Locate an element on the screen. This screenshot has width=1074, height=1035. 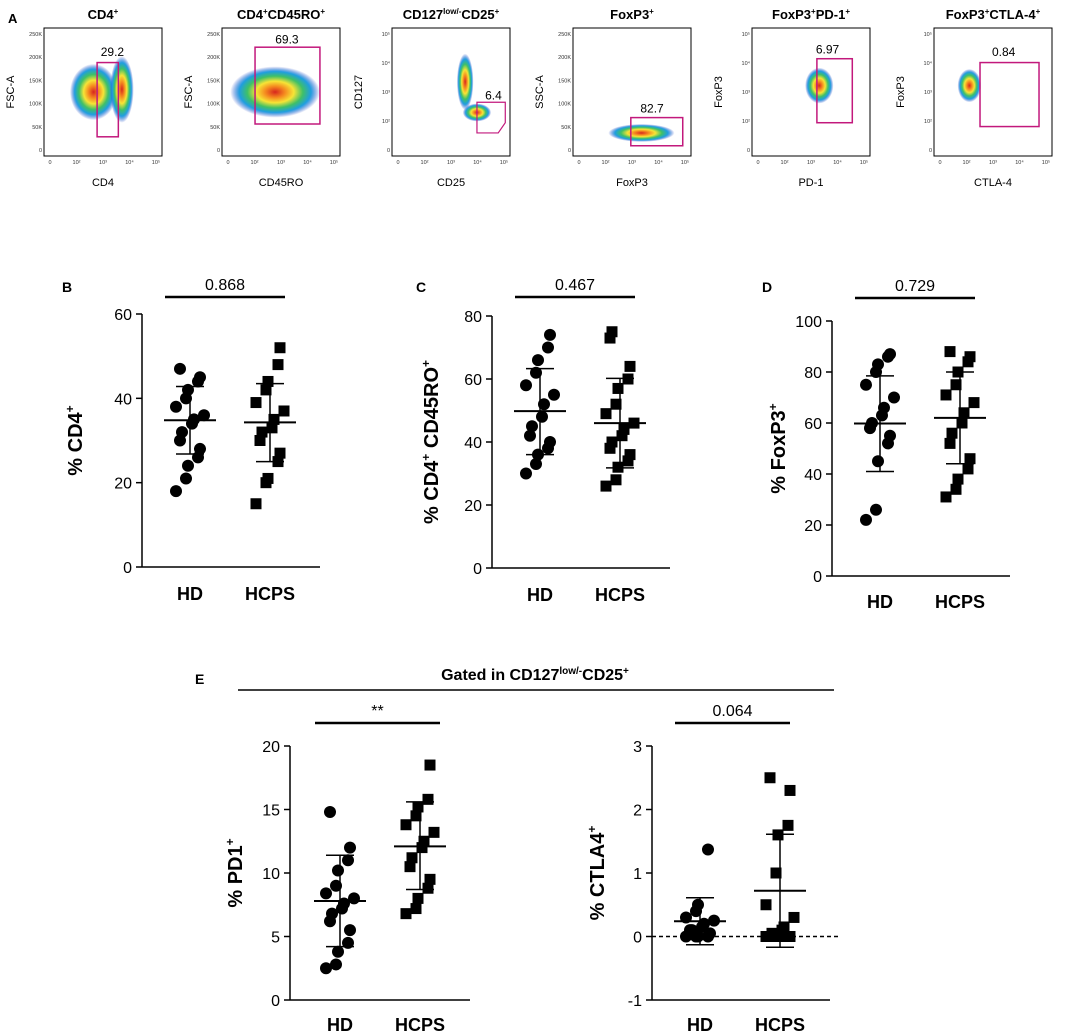
panel-label-b: B is located at coordinates (67, 287).